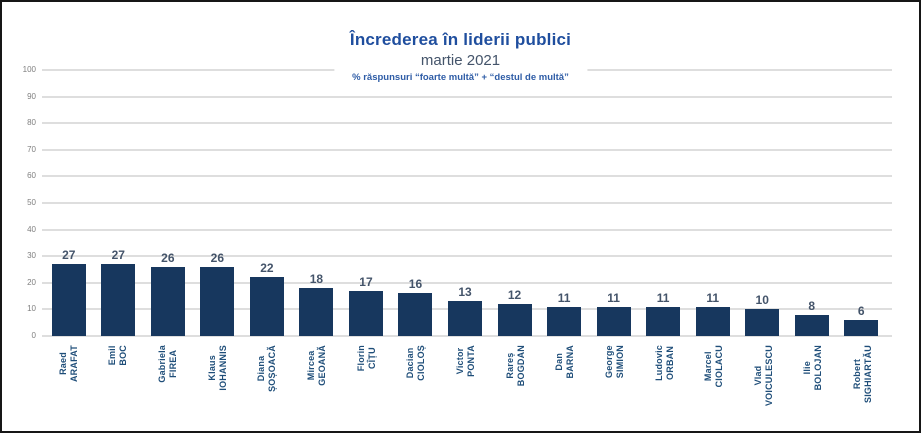 This screenshot has height=433, width=921. Describe the element at coordinates (31, 309) in the screenshot. I see `y-axis-tick-label: 10` at that location.